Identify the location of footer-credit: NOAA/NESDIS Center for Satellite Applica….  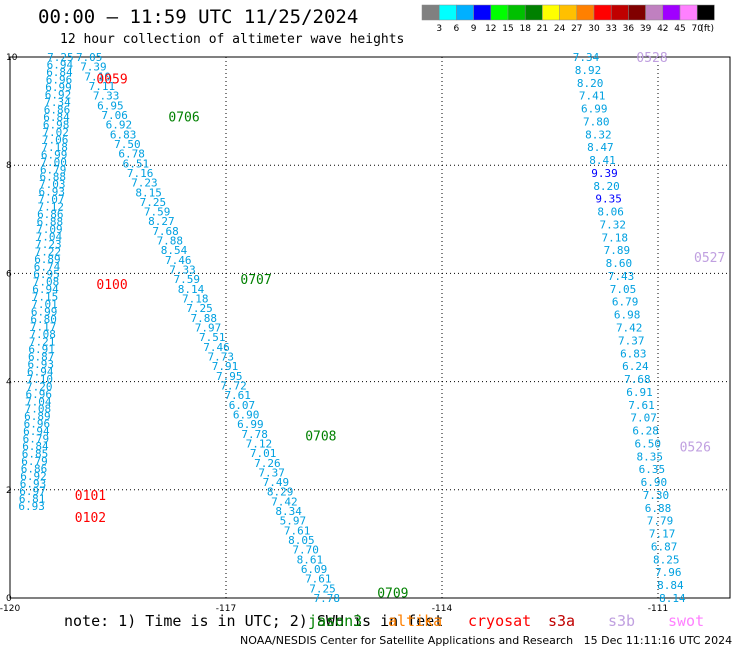
(486, 640).